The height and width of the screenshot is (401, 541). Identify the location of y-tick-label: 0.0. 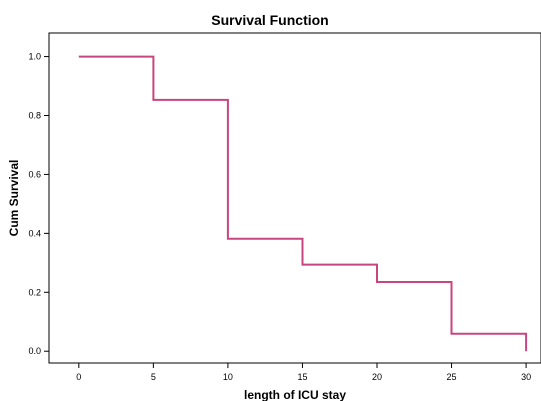
(34, 351).